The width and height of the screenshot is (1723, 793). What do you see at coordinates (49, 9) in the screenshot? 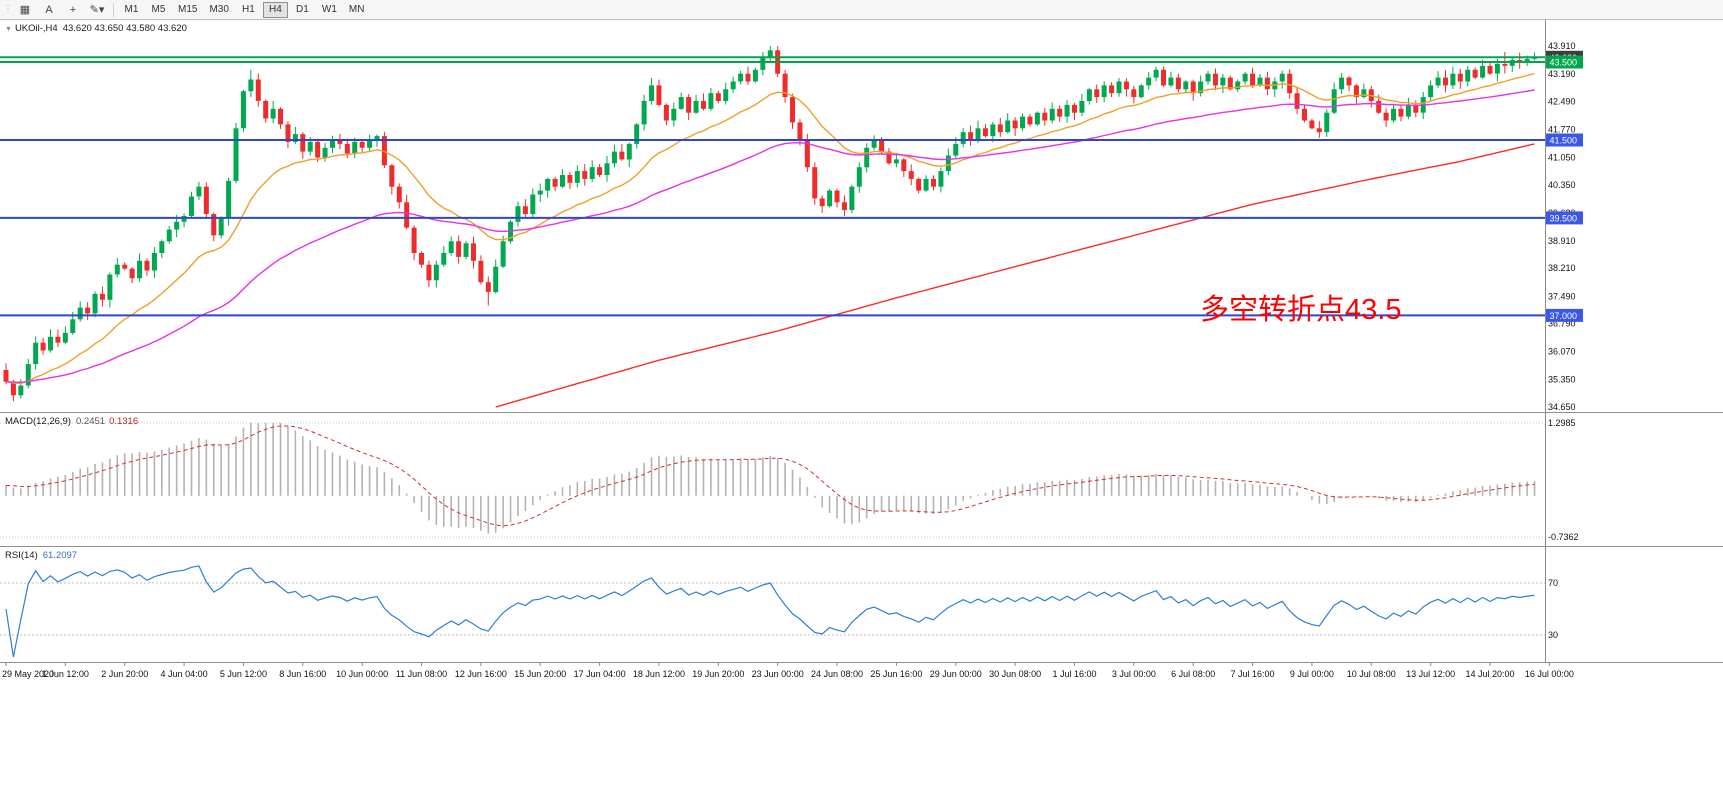
I see `cursor-icon: A` at bounding box center [49, 9].